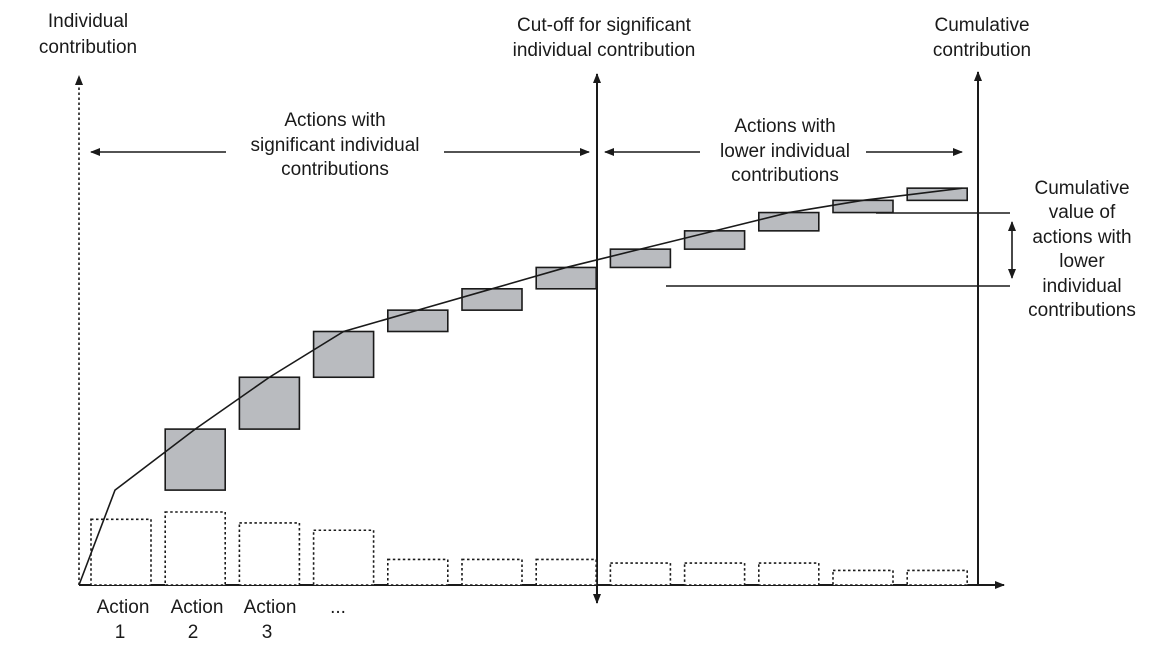 The height and width of the screenshot is (654, 1165). I want to click on lower-span-line1: Actions with, so click(784, 126).